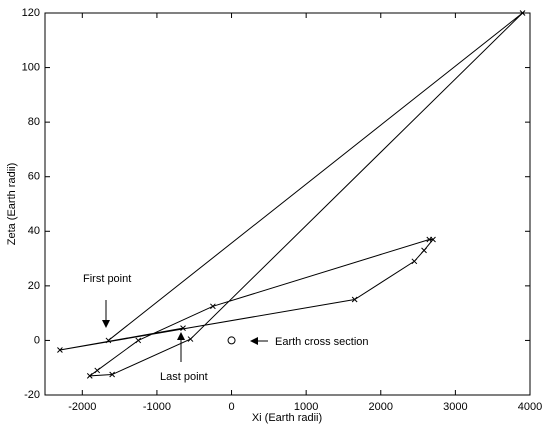  I want to click on x-axis-label: Xi (Earth radii), so click(287, 418).